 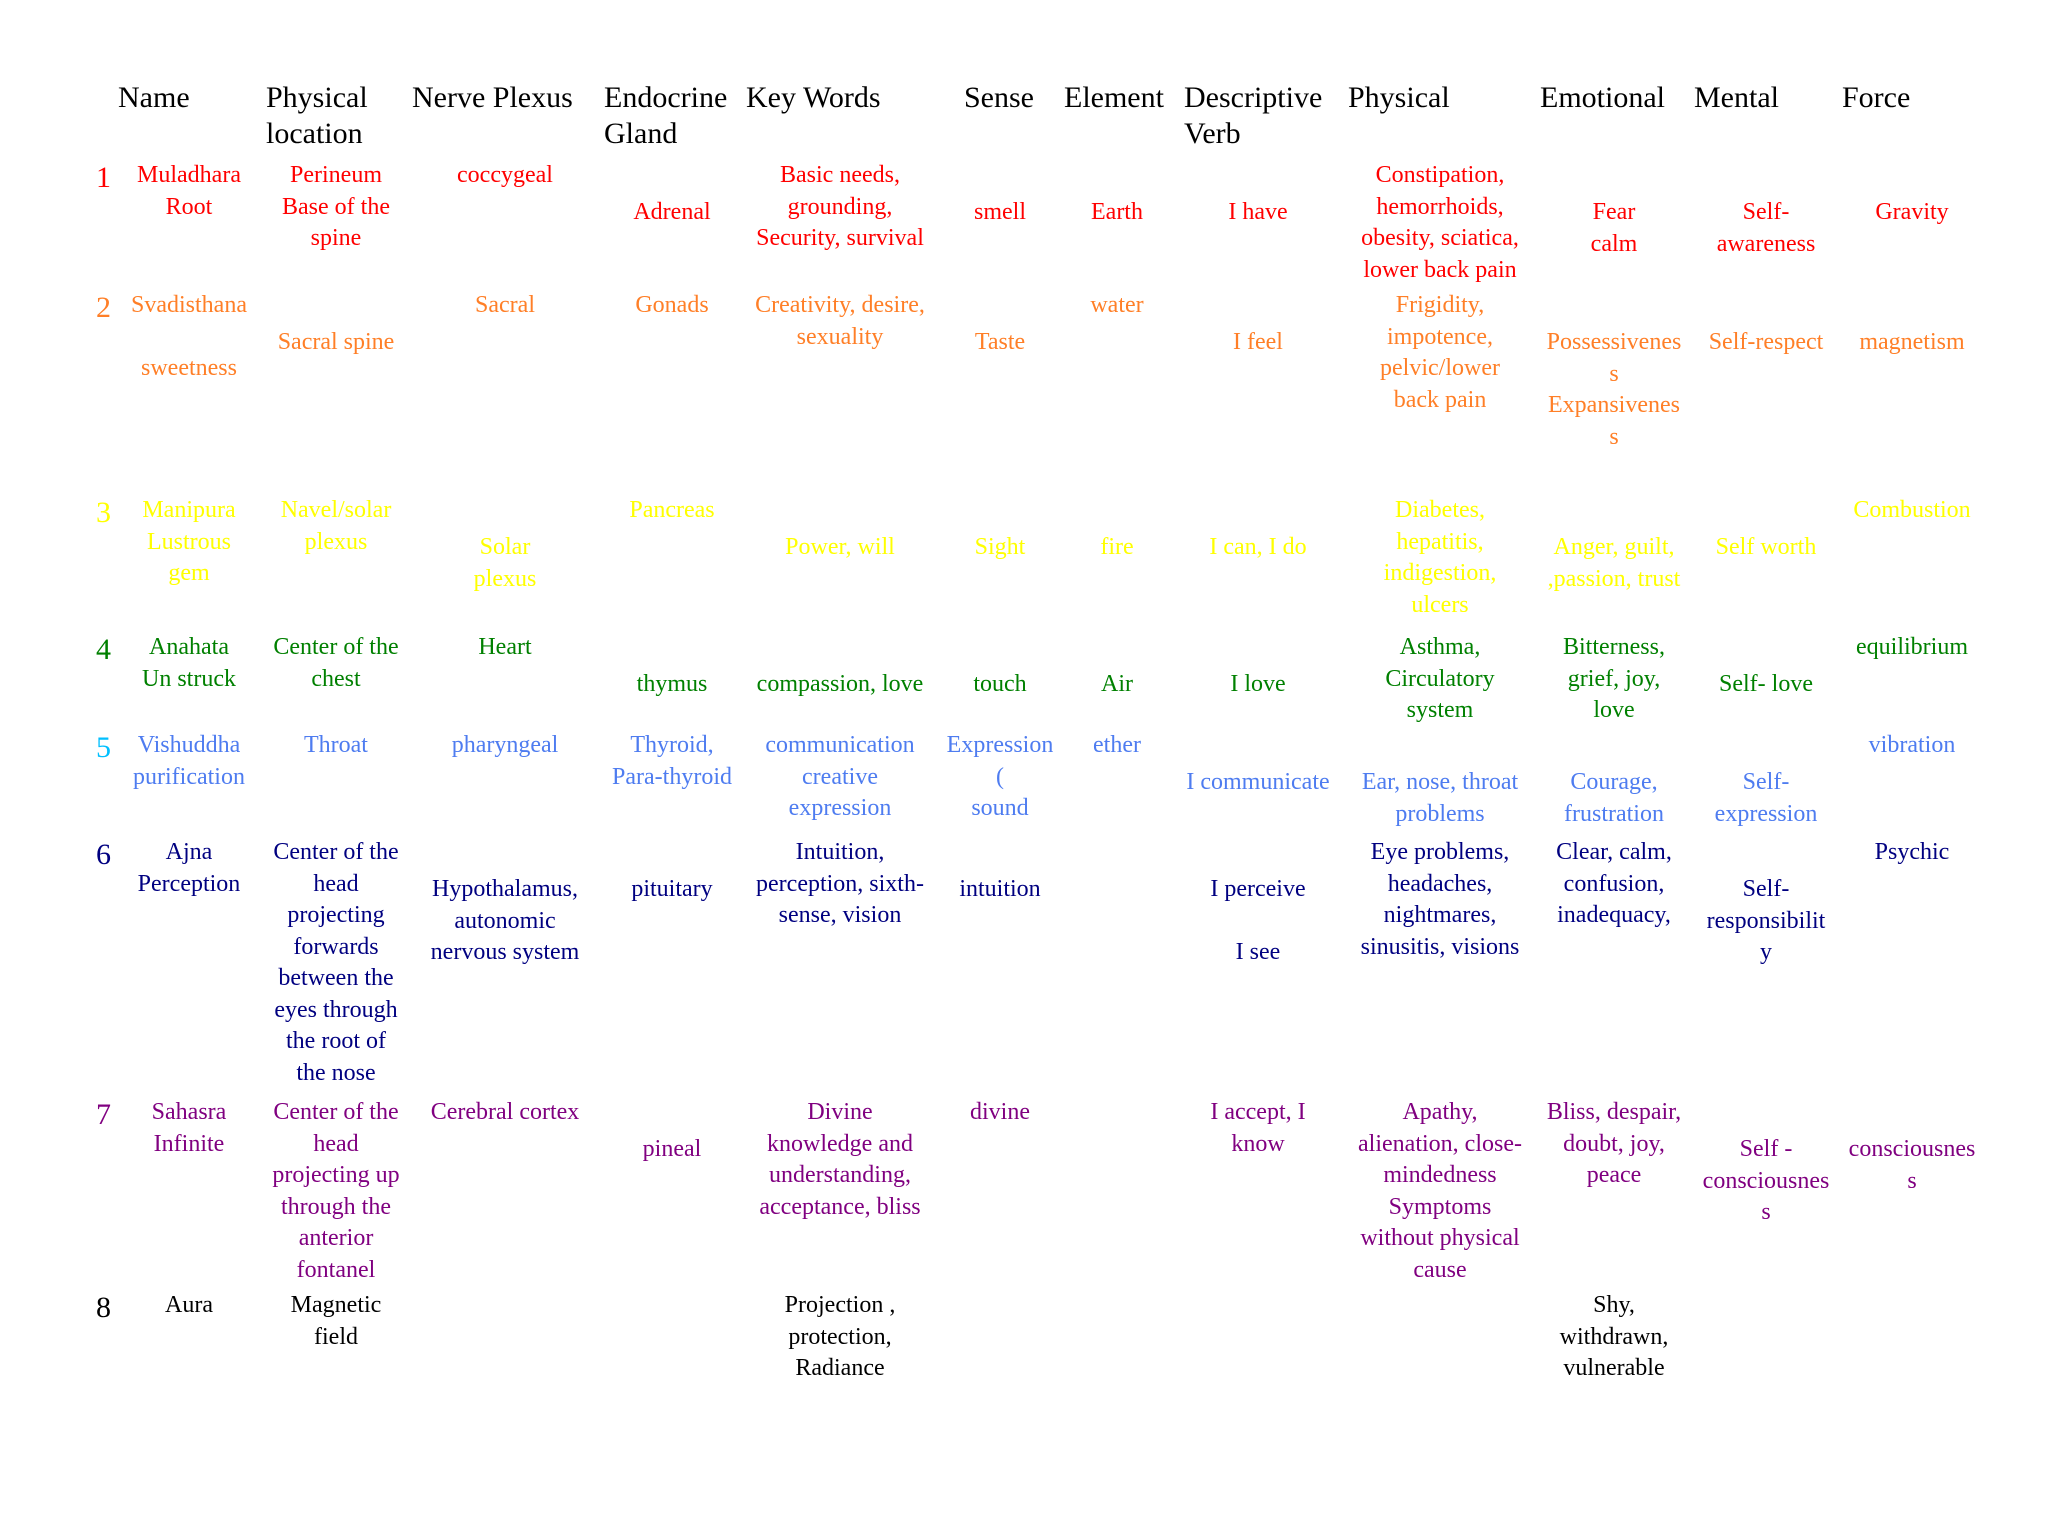 I want to click on cell-endocrine-gland: pituitary, so click(x=672, y=889).